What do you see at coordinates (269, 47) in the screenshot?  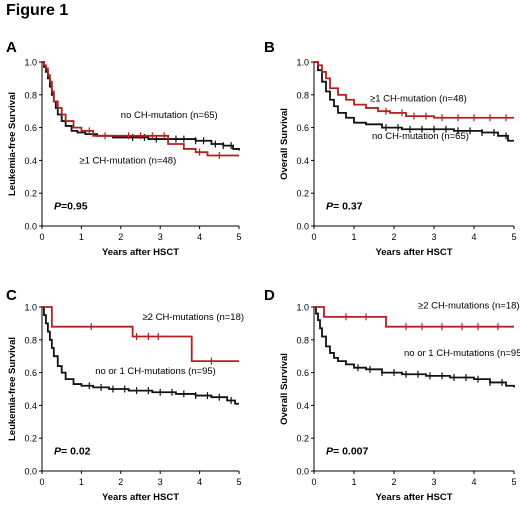 I see `panel-label: B` at bounding box center [269, 47].